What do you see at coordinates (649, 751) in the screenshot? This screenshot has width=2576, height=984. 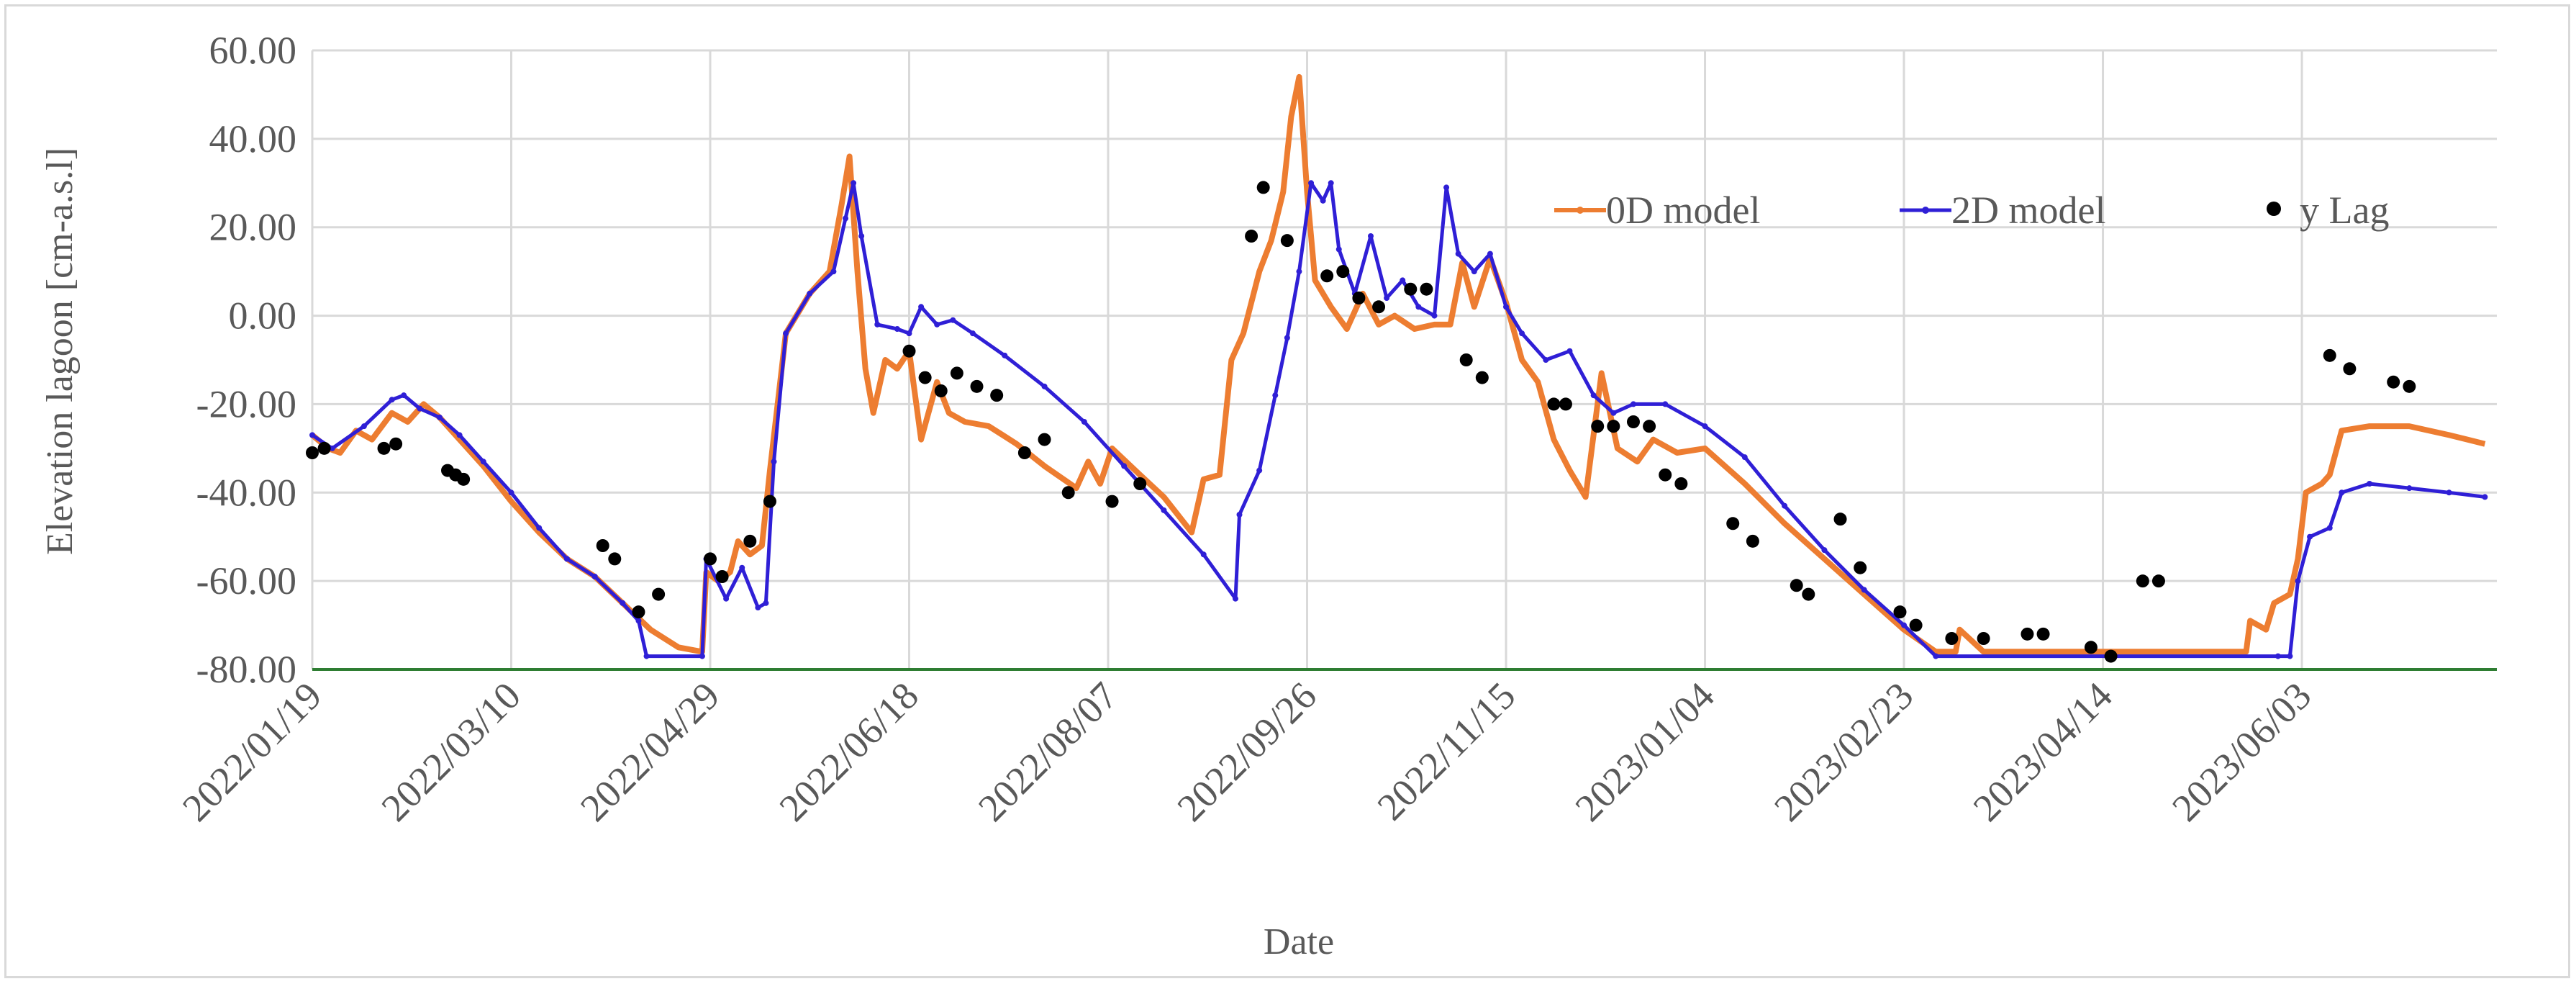 I see `x-tick-label: 2022/04/29` at bounding box center [649, 751].